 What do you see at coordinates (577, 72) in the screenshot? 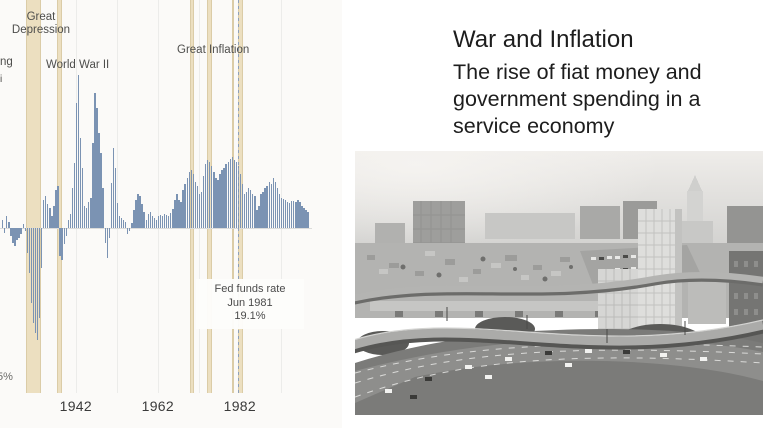
I see `slide-subtitle-line1: The rise of fiat money and` at bounding box center [577, 72].